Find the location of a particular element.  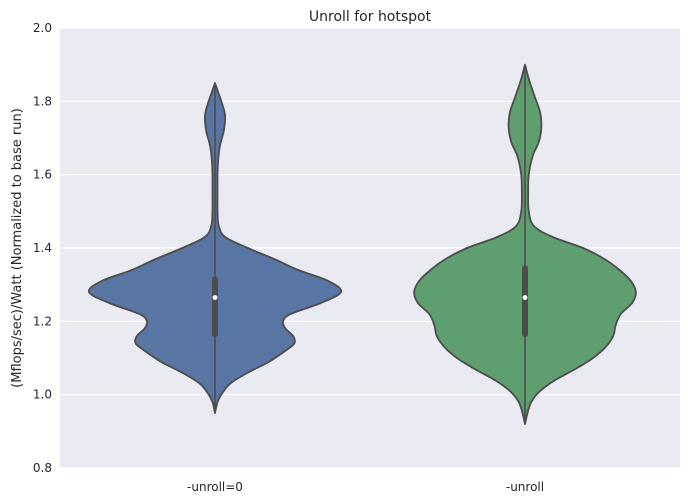

y-tick-label: 1.2 is located at coordinates (42, 321).